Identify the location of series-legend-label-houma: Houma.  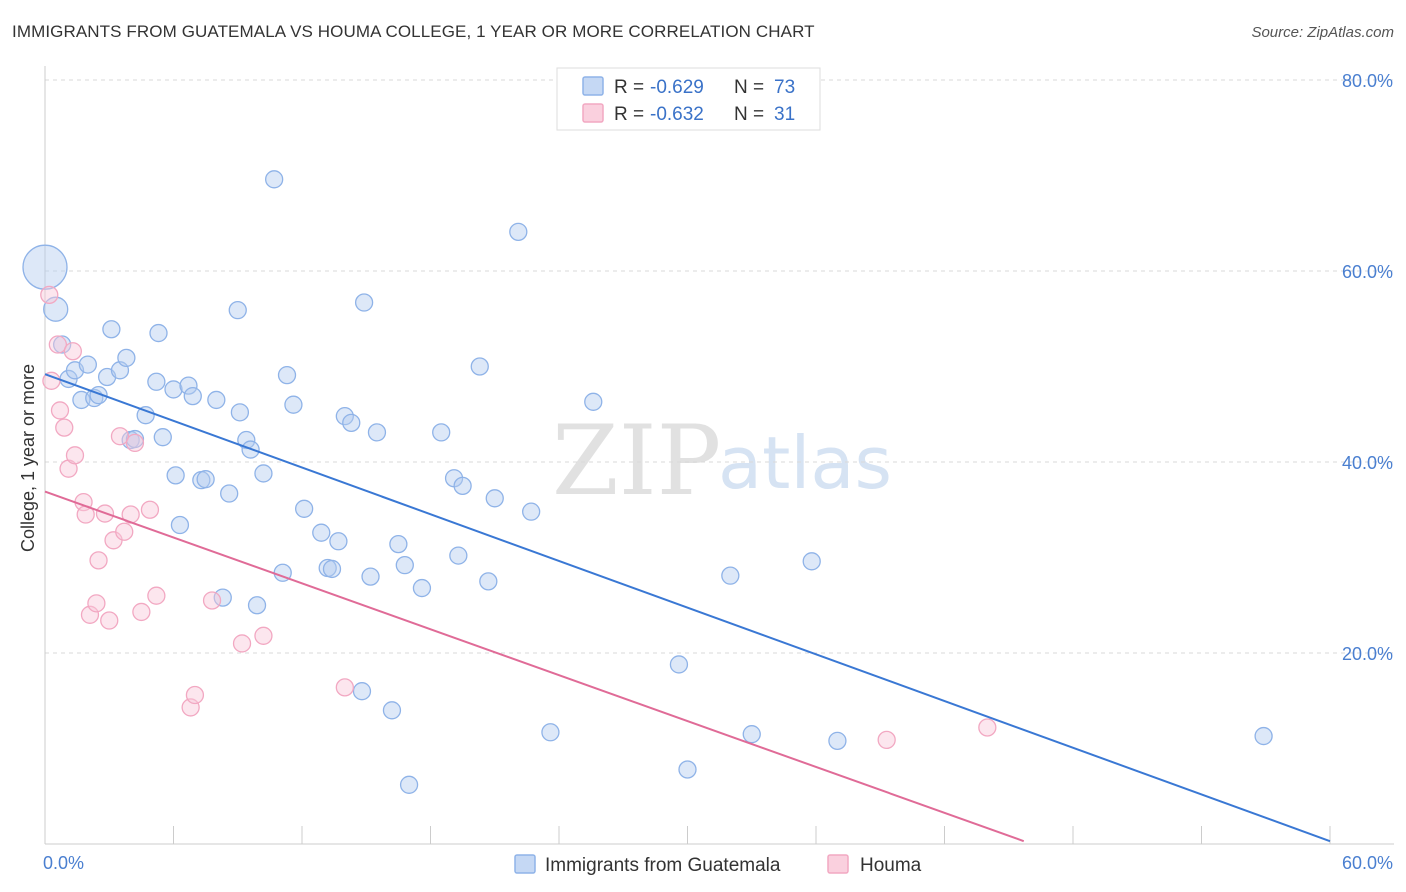
(891, 865).